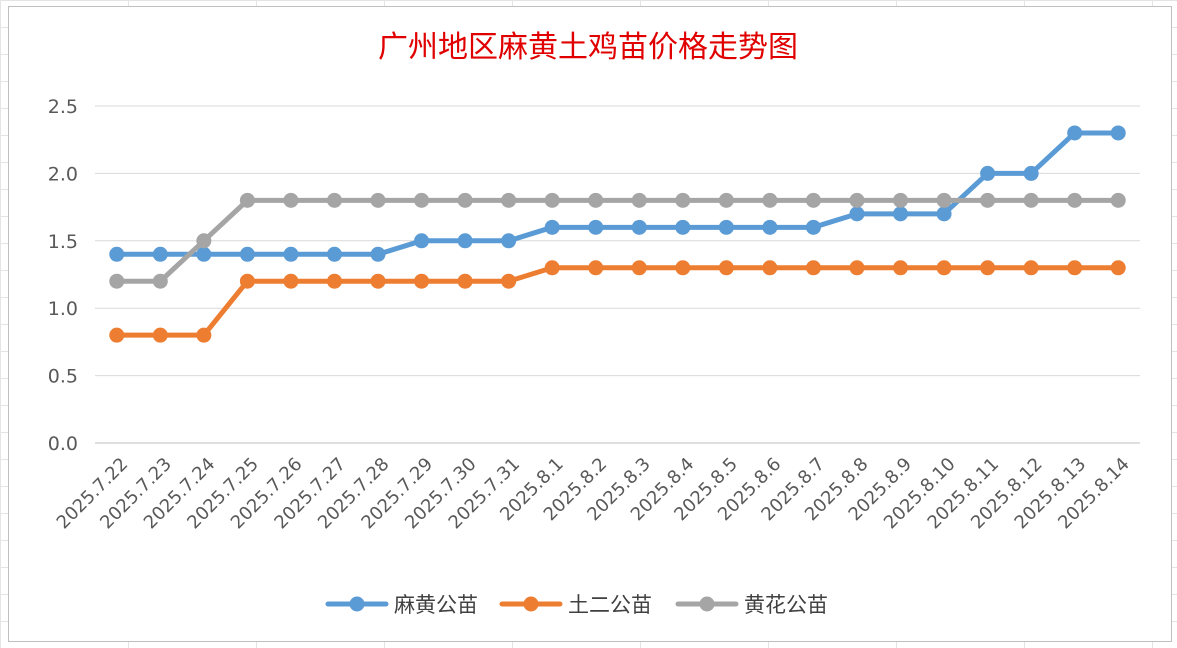  Describe the element at coordinates (63, 174) in the screenshot. I see `y-tick-label: 2.0` at that location.